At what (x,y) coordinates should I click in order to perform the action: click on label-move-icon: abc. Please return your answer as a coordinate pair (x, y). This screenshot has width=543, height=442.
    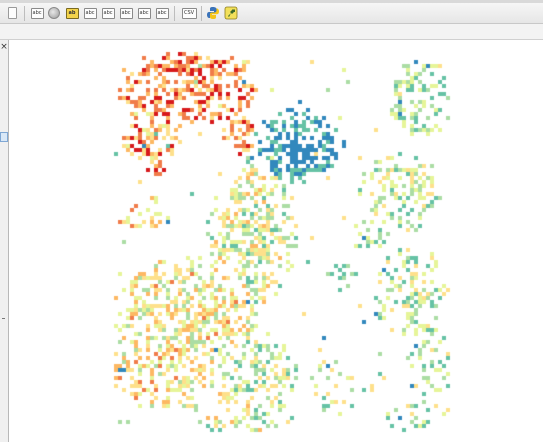
    Looking at the image, I should click on (90, 13).